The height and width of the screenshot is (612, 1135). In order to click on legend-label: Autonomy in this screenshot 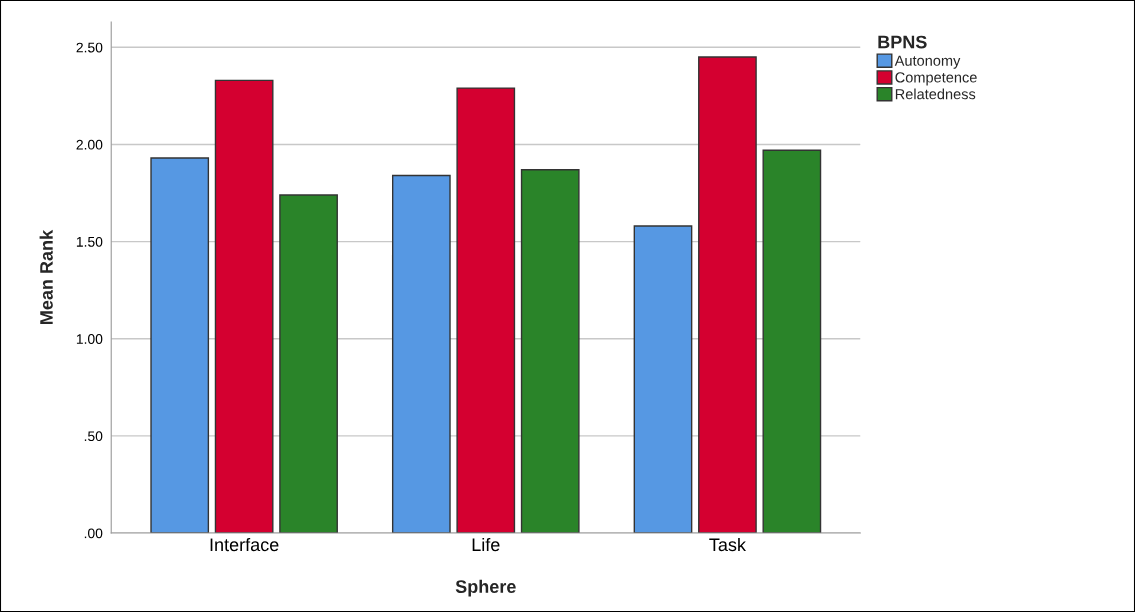, I will do `click(927, 62)`.